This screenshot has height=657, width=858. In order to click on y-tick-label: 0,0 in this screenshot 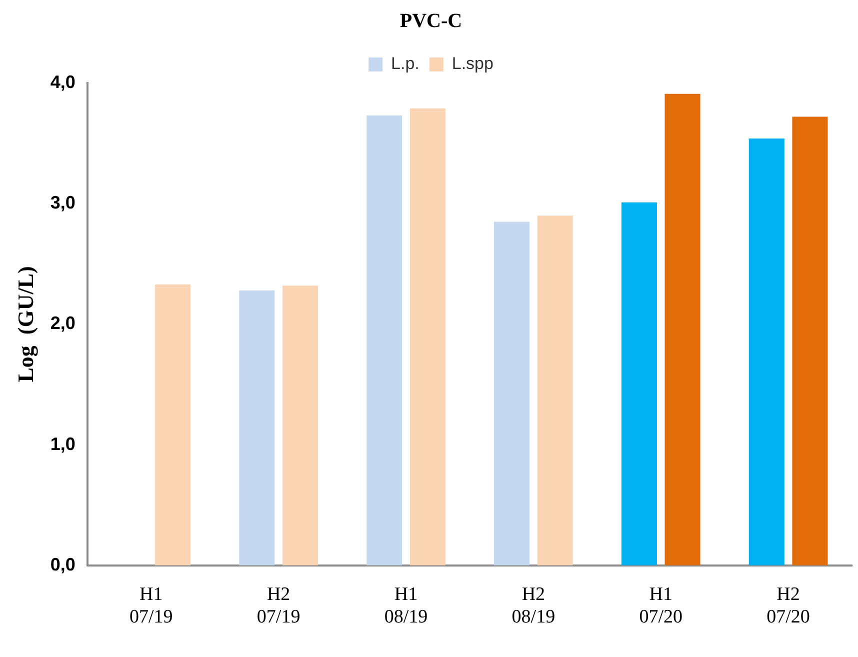, I will do `click(63, 564)`.